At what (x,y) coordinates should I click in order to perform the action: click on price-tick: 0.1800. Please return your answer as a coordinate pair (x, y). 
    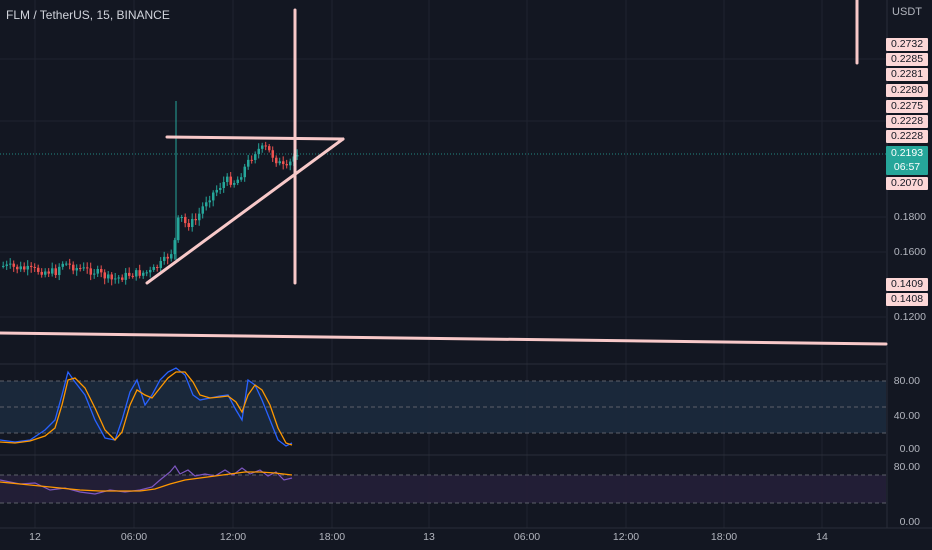
    Looking at the image, I should click on (909, 217).